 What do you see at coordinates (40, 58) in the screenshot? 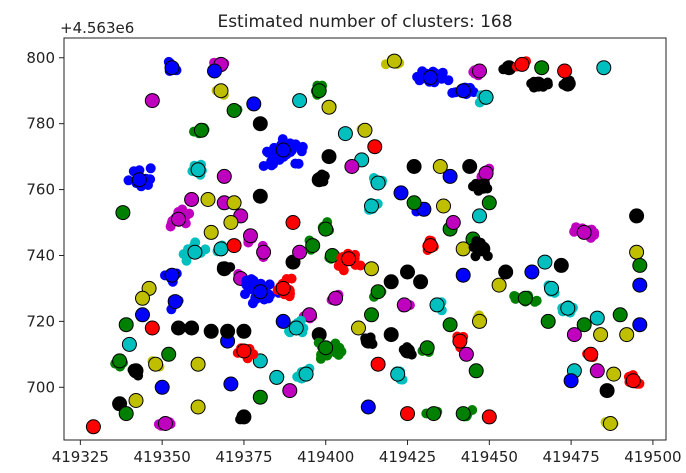
I see `y-tick-label: 800` at bounding box center [40, 58].